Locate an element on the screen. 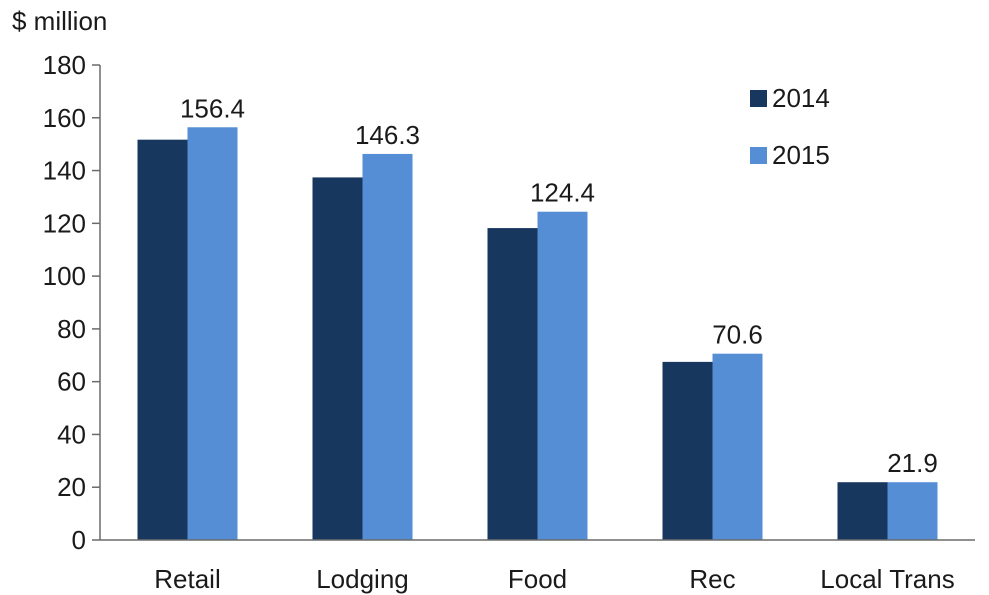 The image size is (989, 595). y-tick-label: 40 is located at coordinates (71, 434).